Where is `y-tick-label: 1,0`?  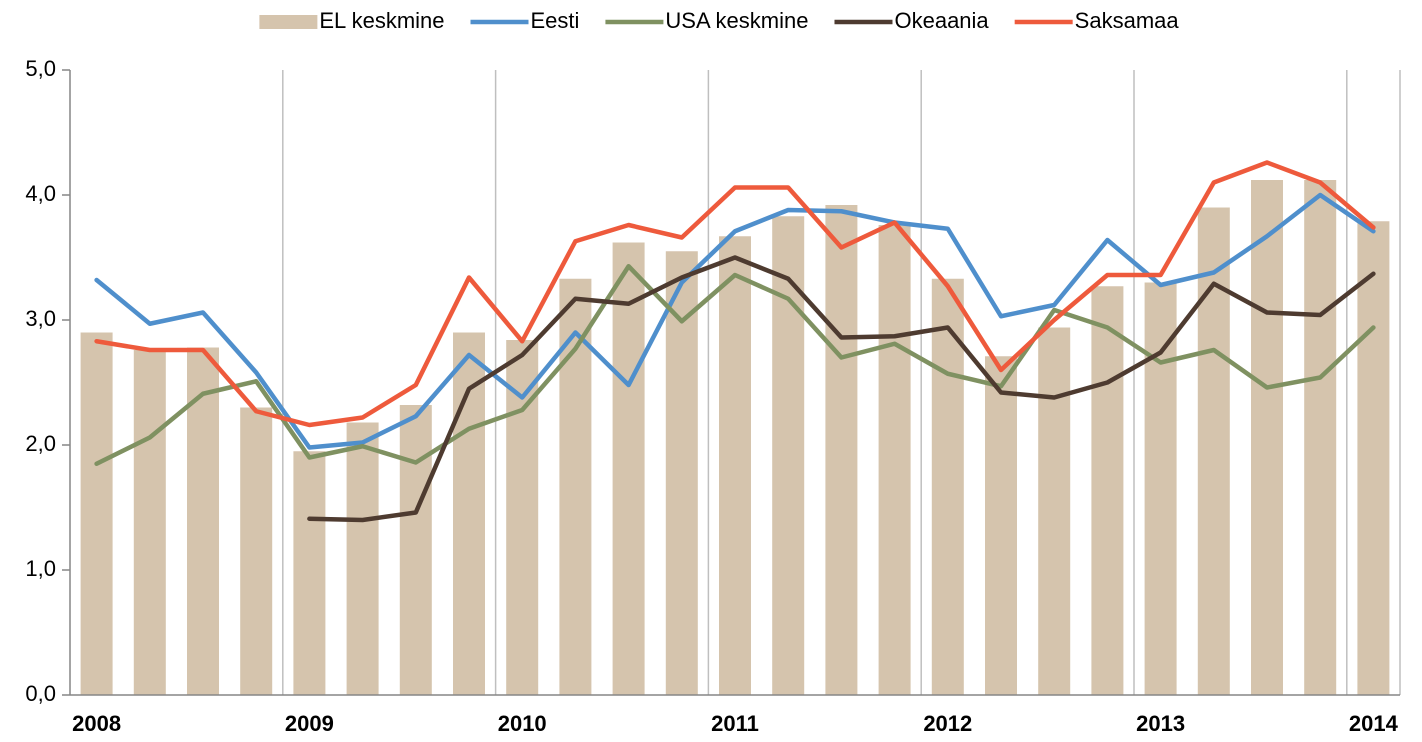 y-tick-label: 1,0 is located at coordinates (40, 568).